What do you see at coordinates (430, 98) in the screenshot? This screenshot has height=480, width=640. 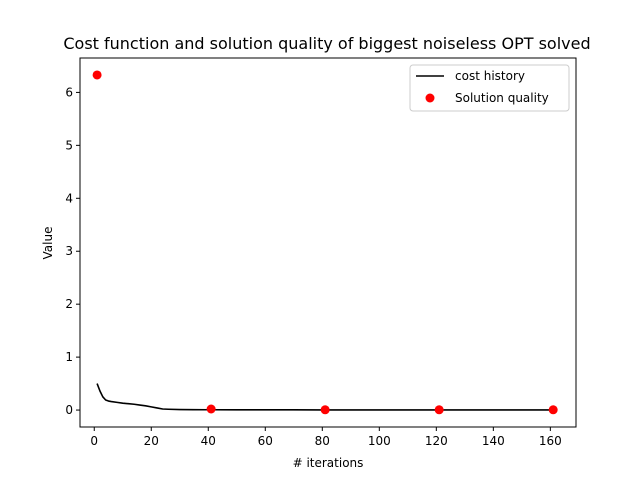 I see `legend-marker-swatch` at bounding box center [430, 98].